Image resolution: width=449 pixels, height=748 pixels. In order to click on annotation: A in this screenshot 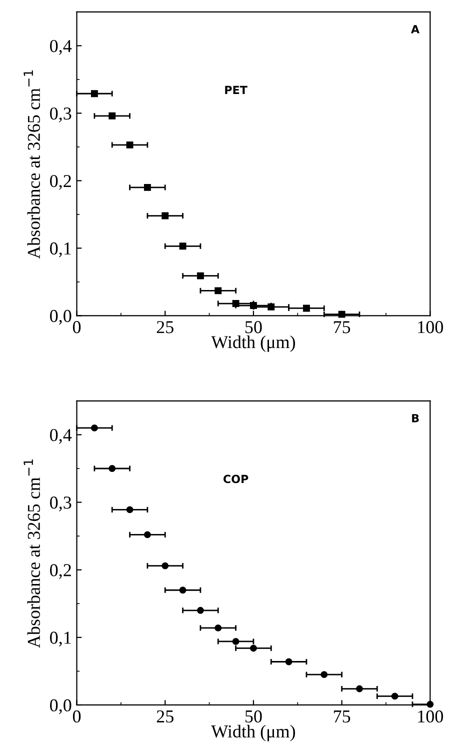, I will do `click(415, 29)`.